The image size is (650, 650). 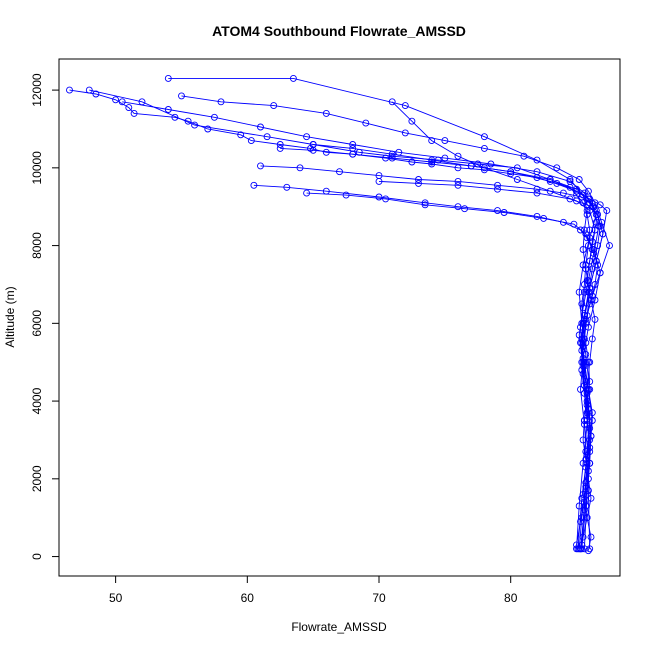 What do you see at coordinates (37, 90) in the screenshot?
I see `y-tick-label: 12000` at bounding box center [37, 90].